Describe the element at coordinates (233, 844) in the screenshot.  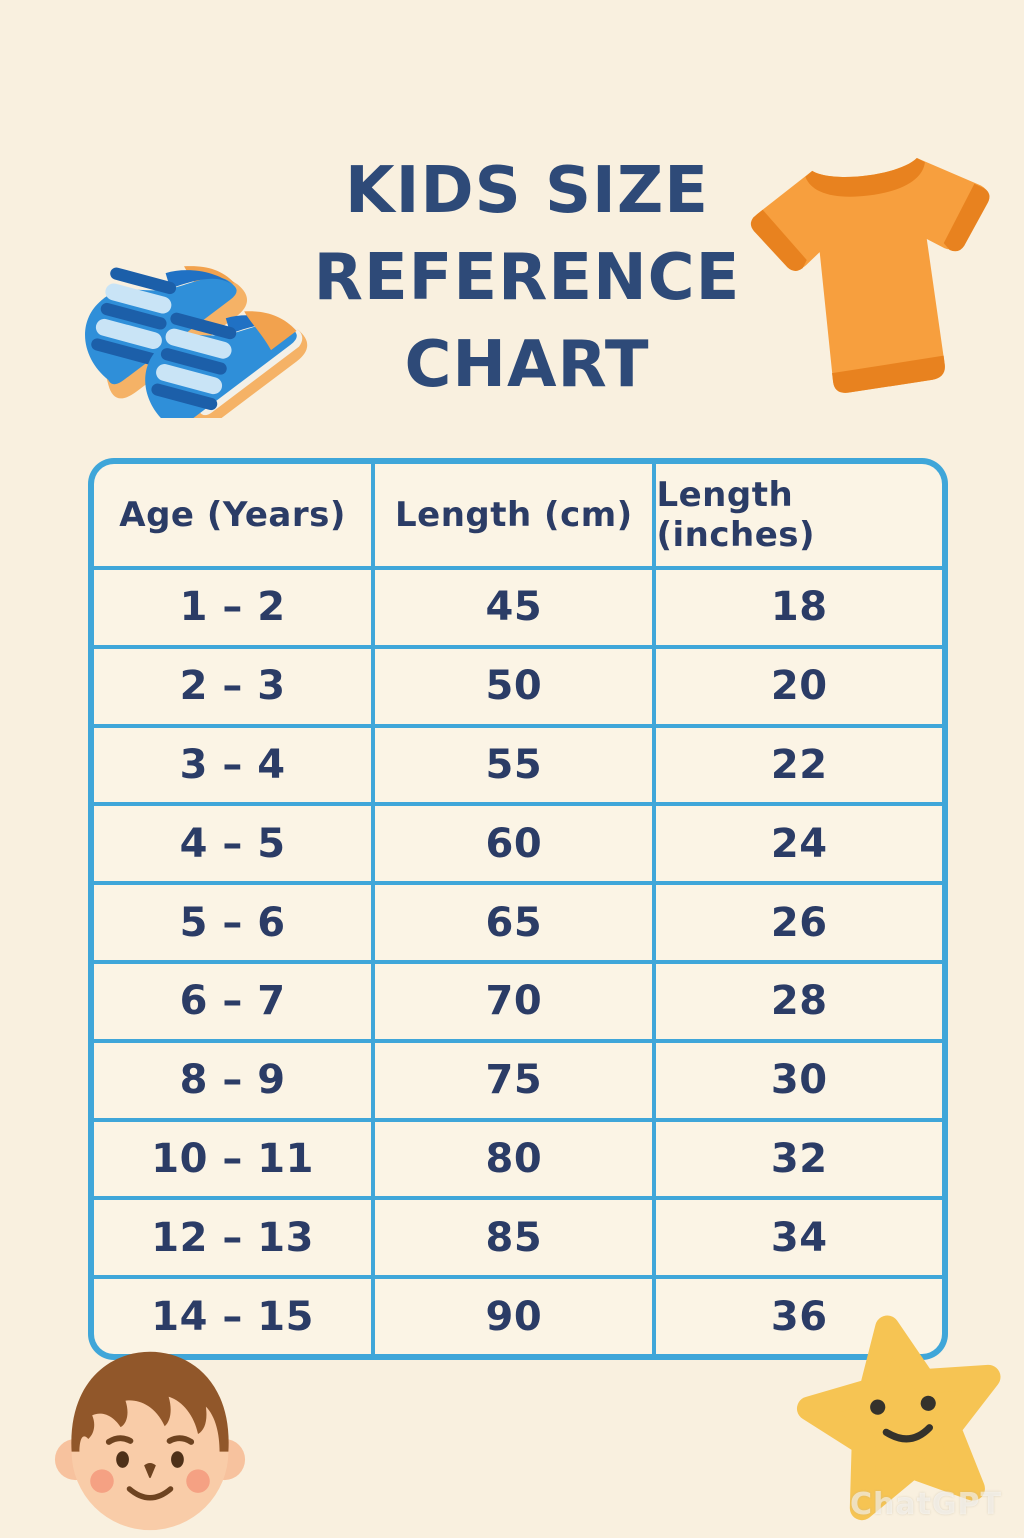
I see `table-cell-age: 4 – 5` at that location.